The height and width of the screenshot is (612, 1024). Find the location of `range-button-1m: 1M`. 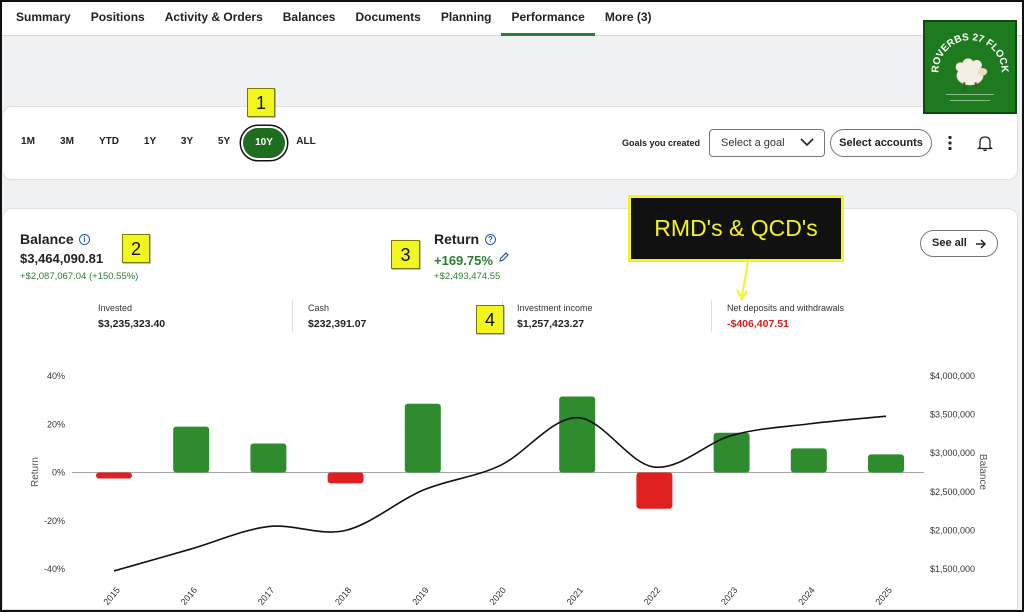

range-button-1m: 1M is located at coordinates (28, 141).